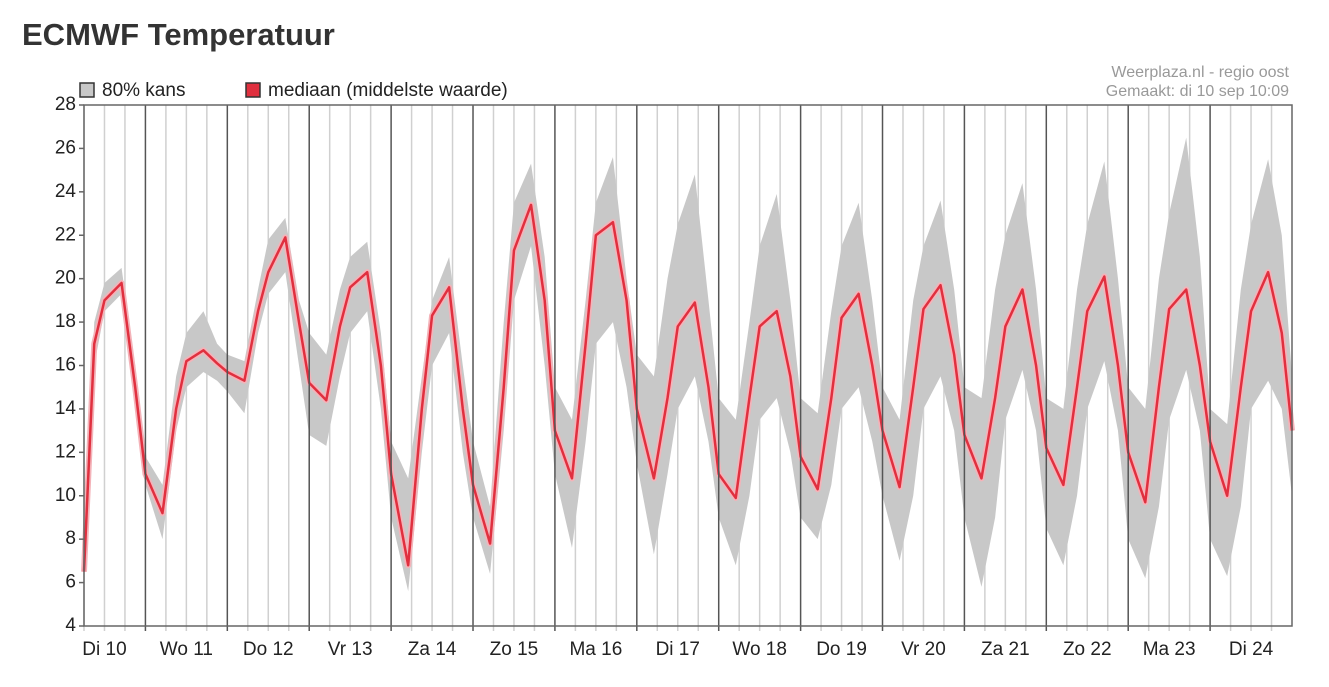 This screenshot has height=687, width=1329. What do you see at coordinates (65, 147) in the screenshot?
I see `y-tick-label: 26` at bounding box center [65, 147].